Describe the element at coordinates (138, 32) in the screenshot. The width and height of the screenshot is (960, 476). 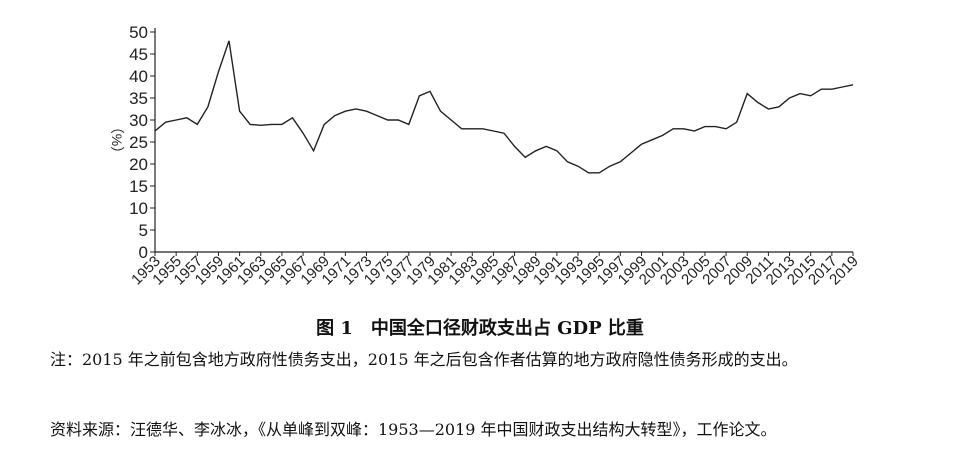
I see `y-tick-label: 50` at that location.